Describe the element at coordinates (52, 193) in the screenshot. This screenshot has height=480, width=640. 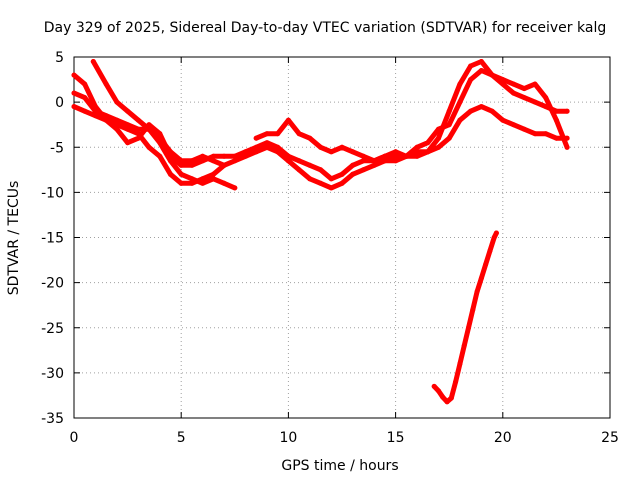
I see `y-tick-label: -10` at that location.